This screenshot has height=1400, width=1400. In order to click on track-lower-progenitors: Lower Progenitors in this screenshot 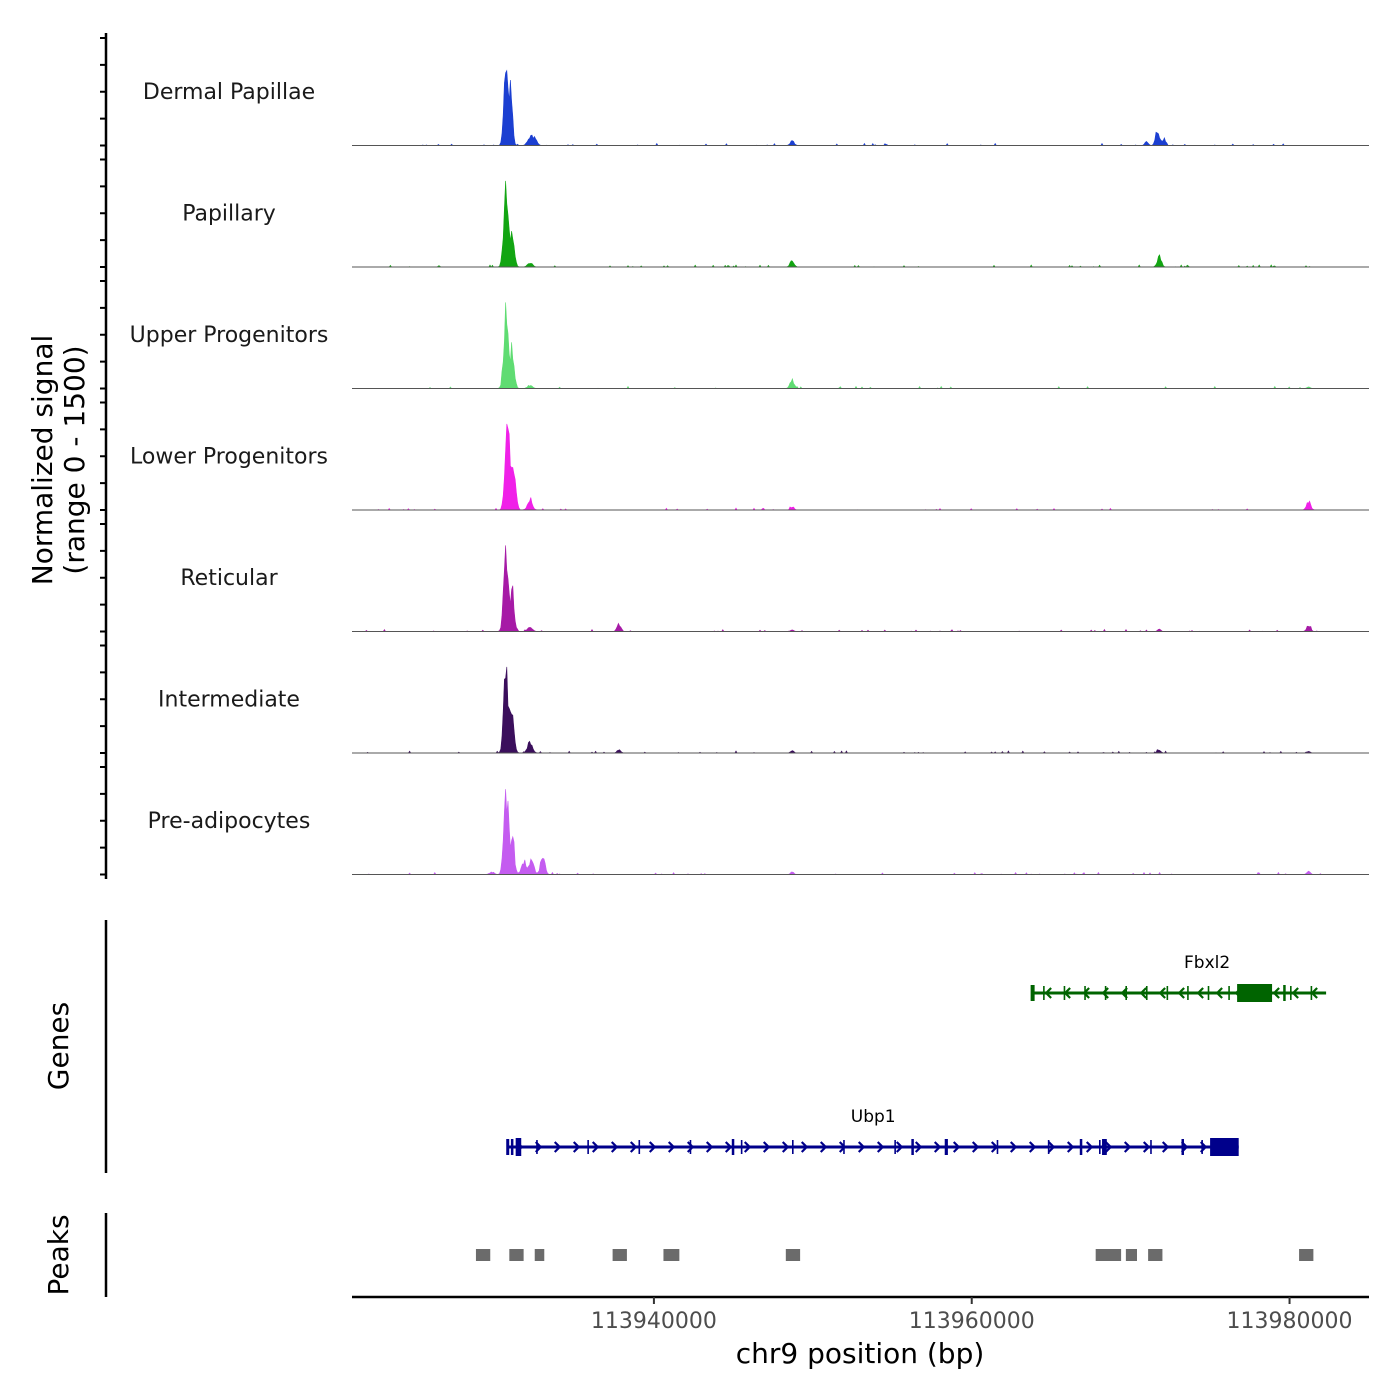, I will do `click(749, 467)`.